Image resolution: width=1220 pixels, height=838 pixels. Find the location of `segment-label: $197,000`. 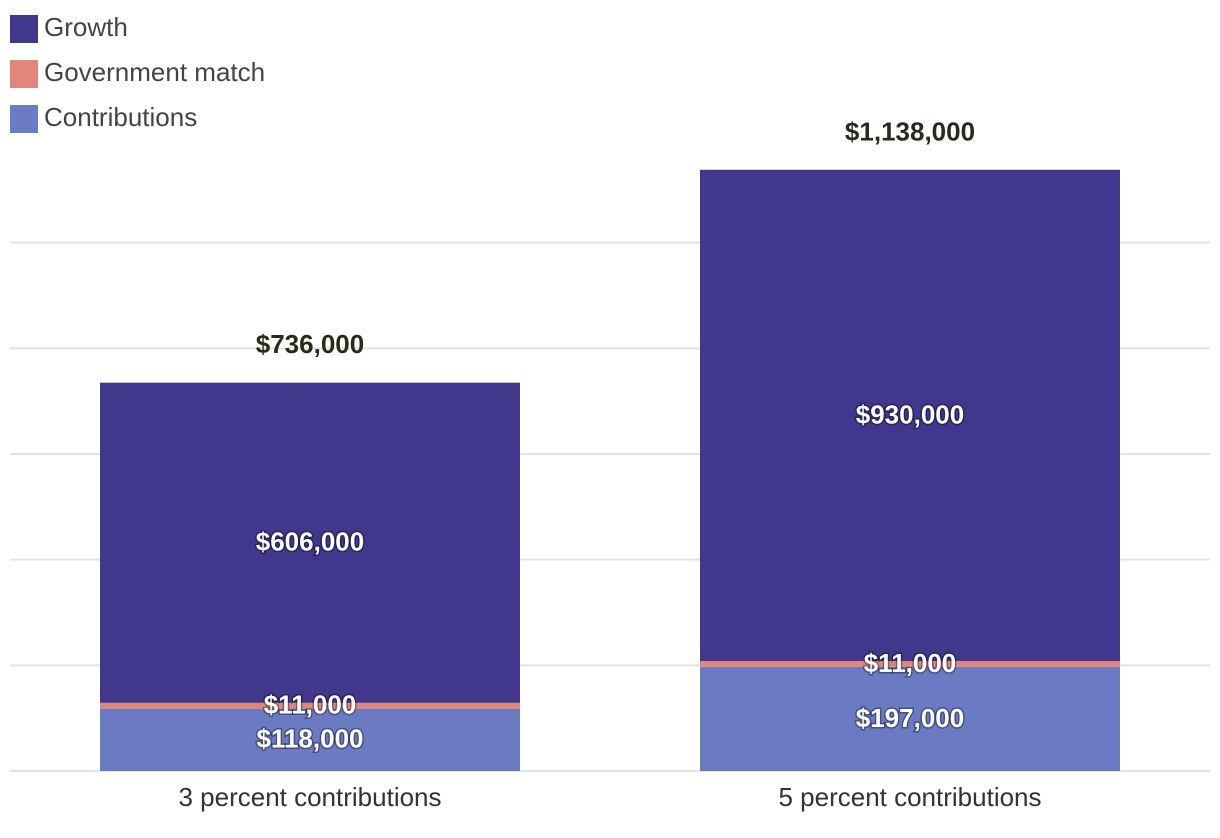

segment-label: $197,000 is located at coordinates (910, 718).